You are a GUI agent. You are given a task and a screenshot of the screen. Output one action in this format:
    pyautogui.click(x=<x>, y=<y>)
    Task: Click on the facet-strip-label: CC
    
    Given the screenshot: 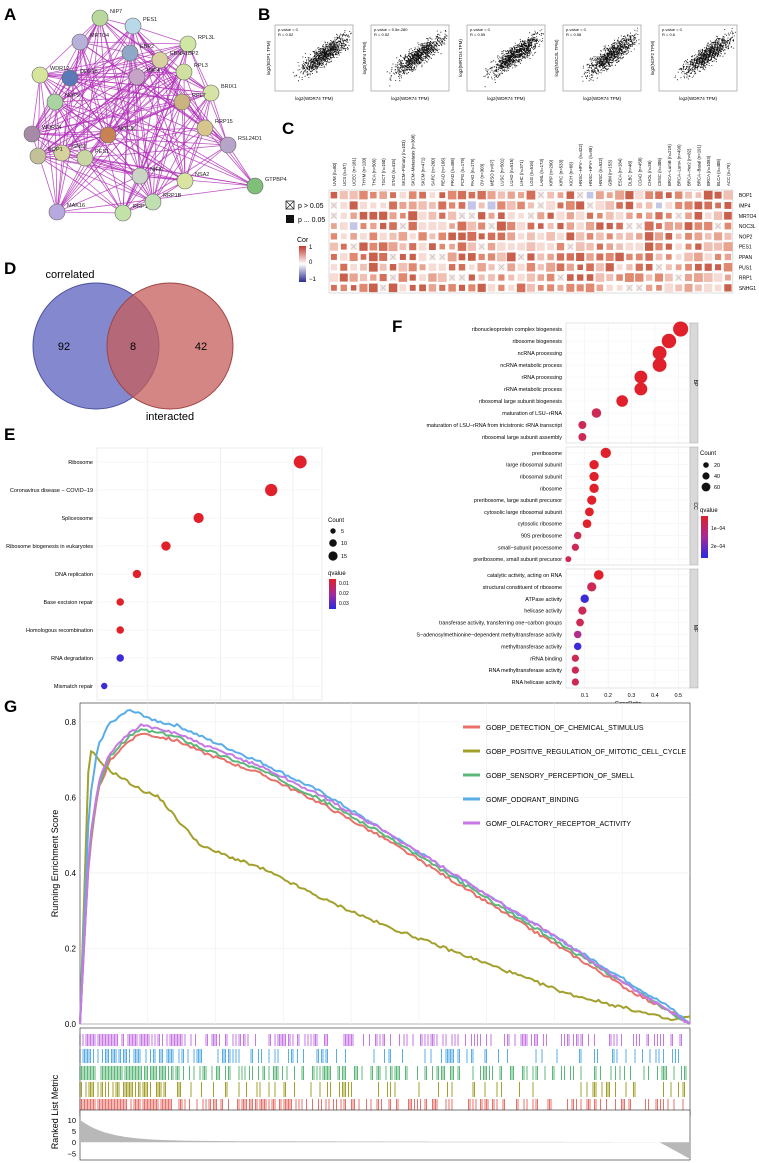 What is the action you would take?
    pyautogui.click(x=695, y=506)
    